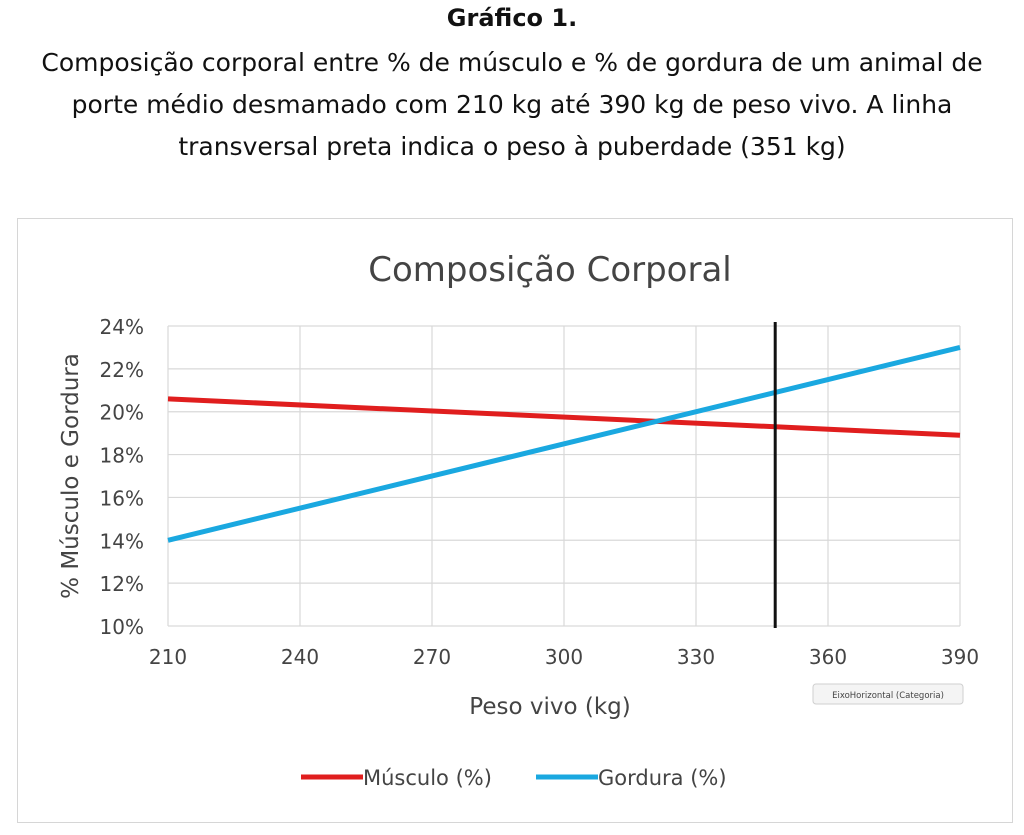 Image resolution: width=1024 pixels, height=835 pixels. Describe the element at coordinates (122, 327) in the screenshot. I see `y-tick-label: 24%` at that location.